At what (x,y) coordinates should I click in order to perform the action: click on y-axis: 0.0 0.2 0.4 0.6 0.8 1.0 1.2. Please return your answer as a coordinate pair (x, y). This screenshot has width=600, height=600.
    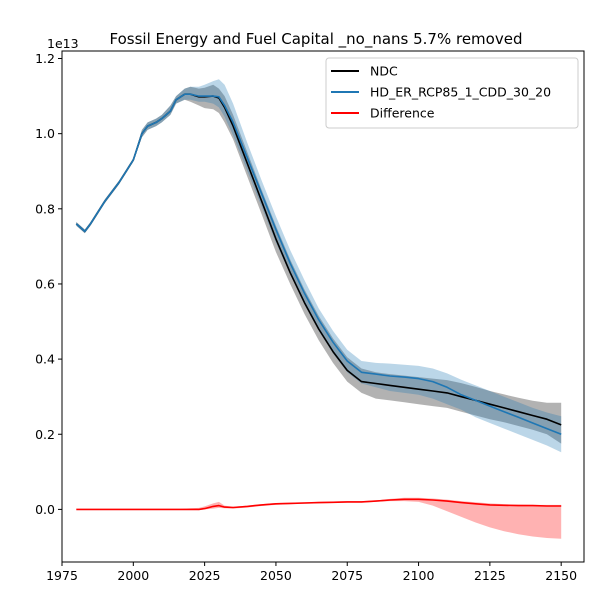
    Looking at the image, I should click on (48, 284).